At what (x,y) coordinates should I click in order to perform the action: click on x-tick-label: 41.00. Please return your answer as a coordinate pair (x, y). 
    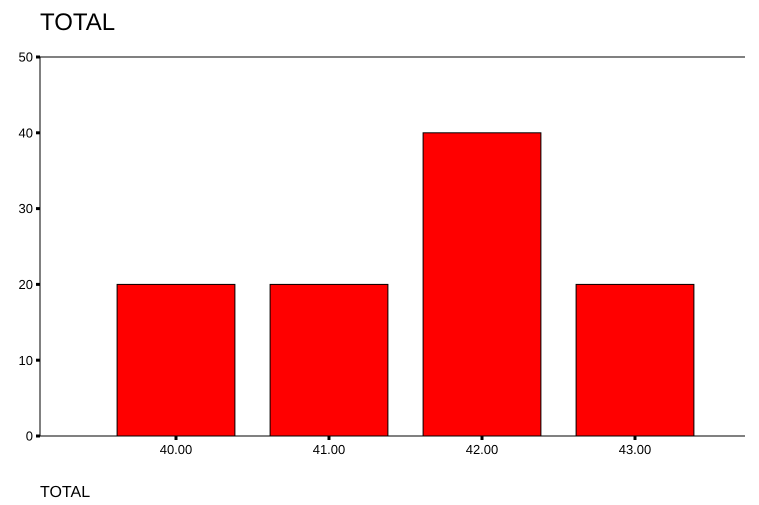
    Looking at the image, I should click on (329, 449).